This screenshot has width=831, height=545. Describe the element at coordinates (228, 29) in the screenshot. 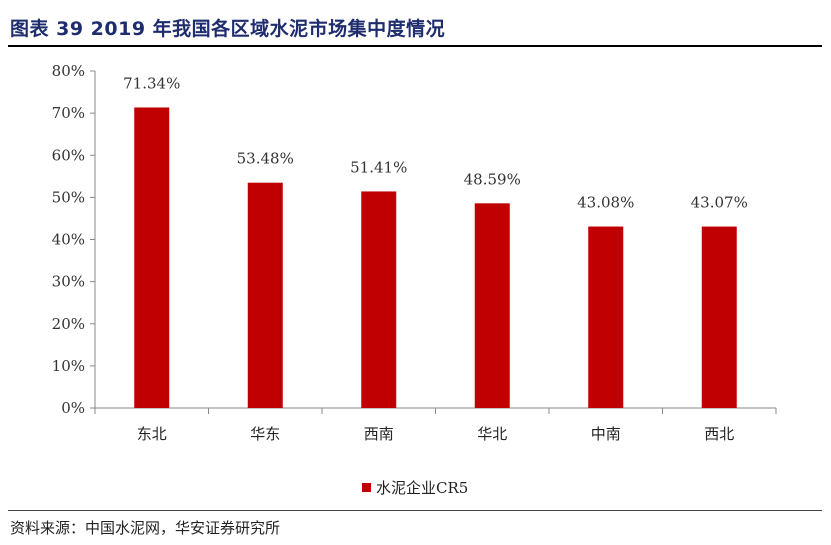

I see `figure-title: 图表 39 2019 年我国各区域水泥市场集中度情况` at that location.